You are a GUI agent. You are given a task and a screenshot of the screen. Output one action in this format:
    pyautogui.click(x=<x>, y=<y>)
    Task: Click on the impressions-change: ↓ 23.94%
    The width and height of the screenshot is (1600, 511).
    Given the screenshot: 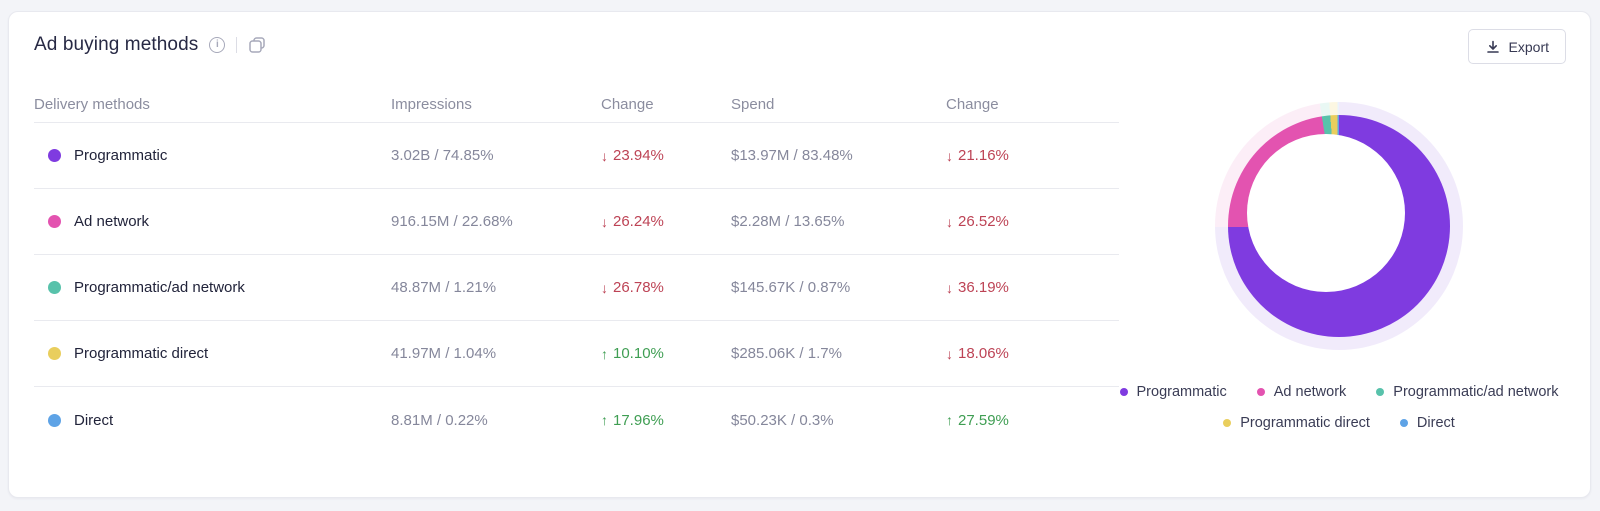 What is the action you would take?
    pyautogui.click(x=666, y=155)
    